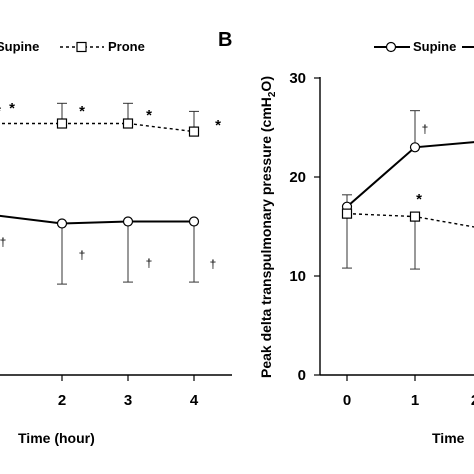 The height and width of the screenshot is (474, 474). Describe the element at coordinates (97, 219) in the screenshot. I see `left-series-line-supine` at that location.